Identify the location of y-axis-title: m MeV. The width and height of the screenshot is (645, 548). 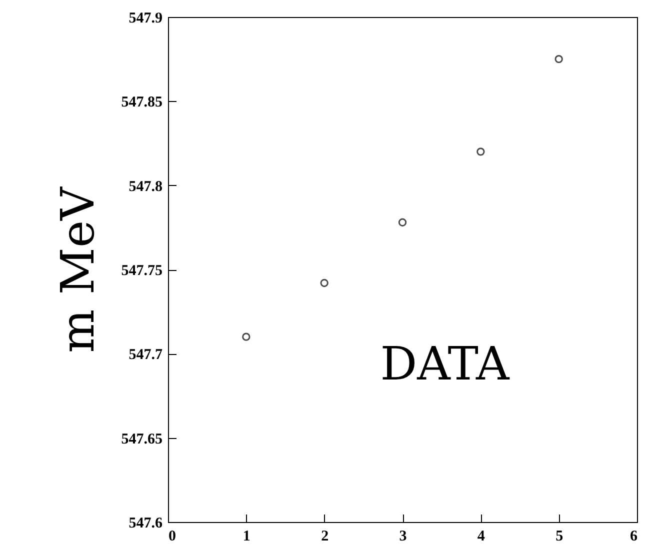
(77, 269).